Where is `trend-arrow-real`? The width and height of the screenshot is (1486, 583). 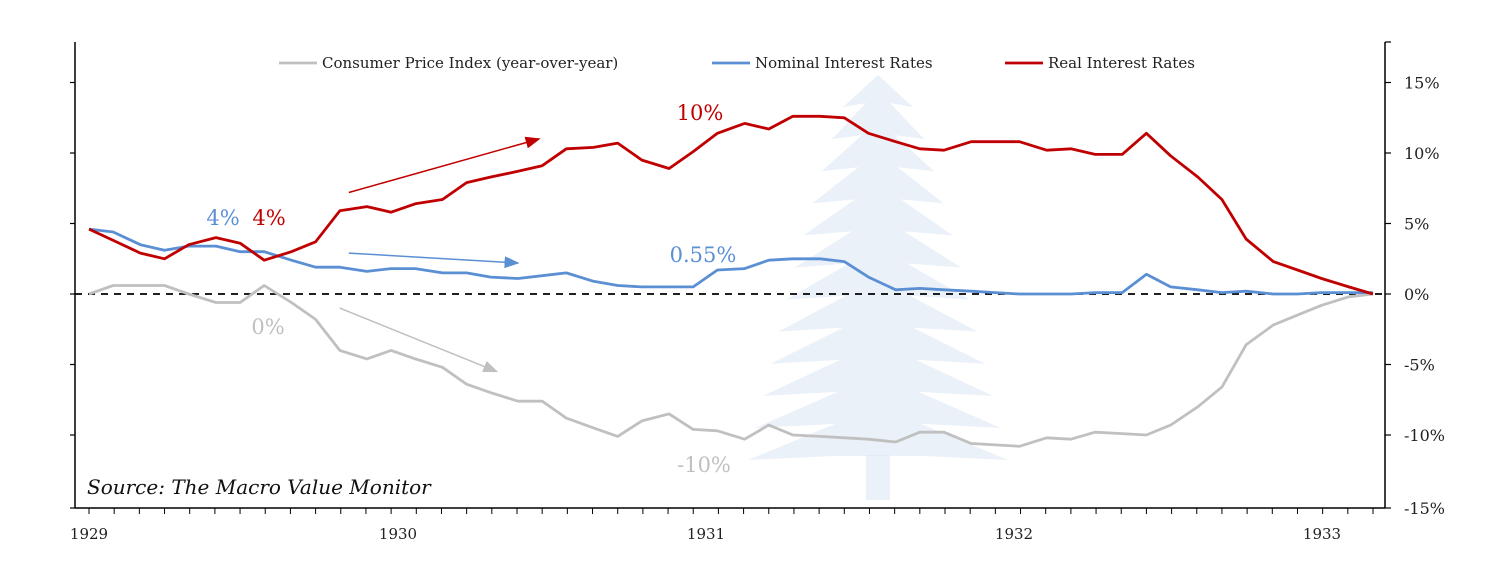
trend-arrow-real is located at coordinates (444, 165).